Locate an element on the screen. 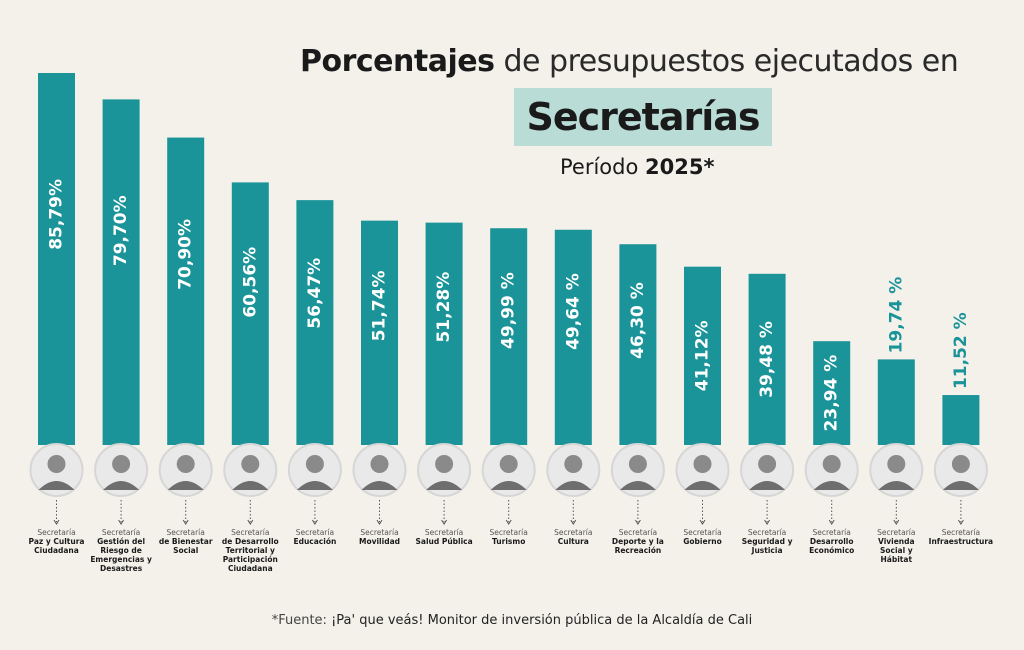  category-label-12-1: Económico is located at coordinates (831, 550).